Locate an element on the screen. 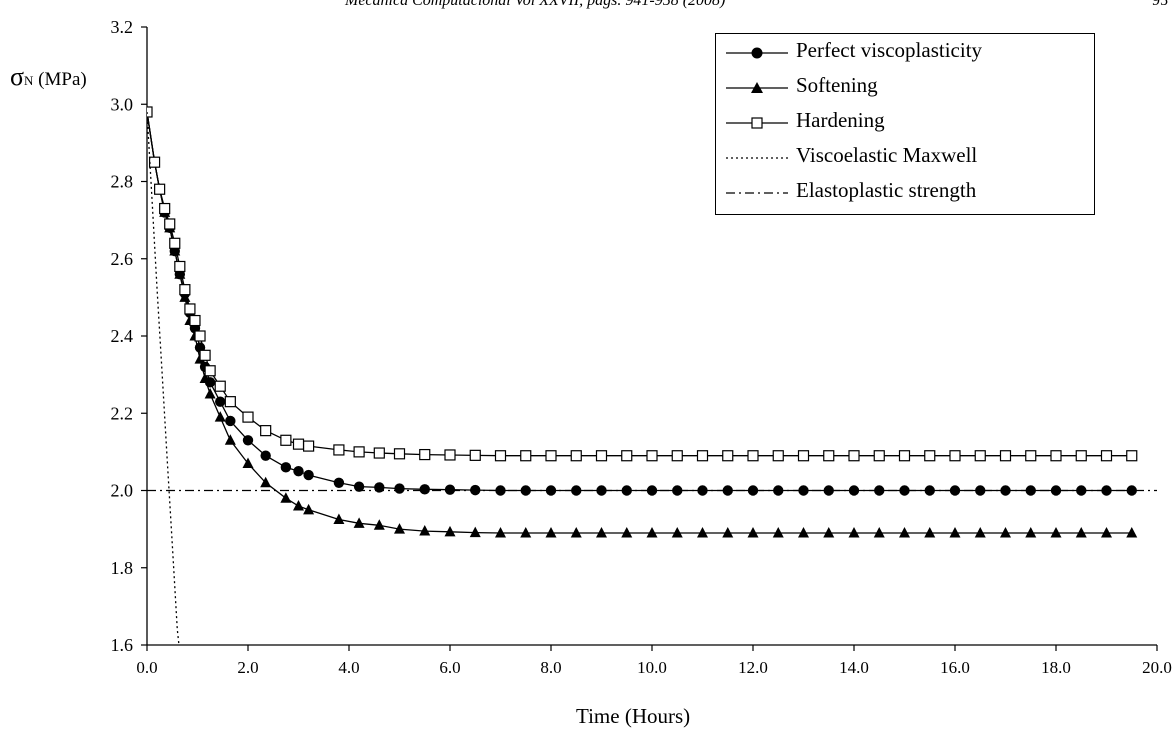 The height and width of the screenshot is (733, 1176). series-line is located at coordinates (163, 378).